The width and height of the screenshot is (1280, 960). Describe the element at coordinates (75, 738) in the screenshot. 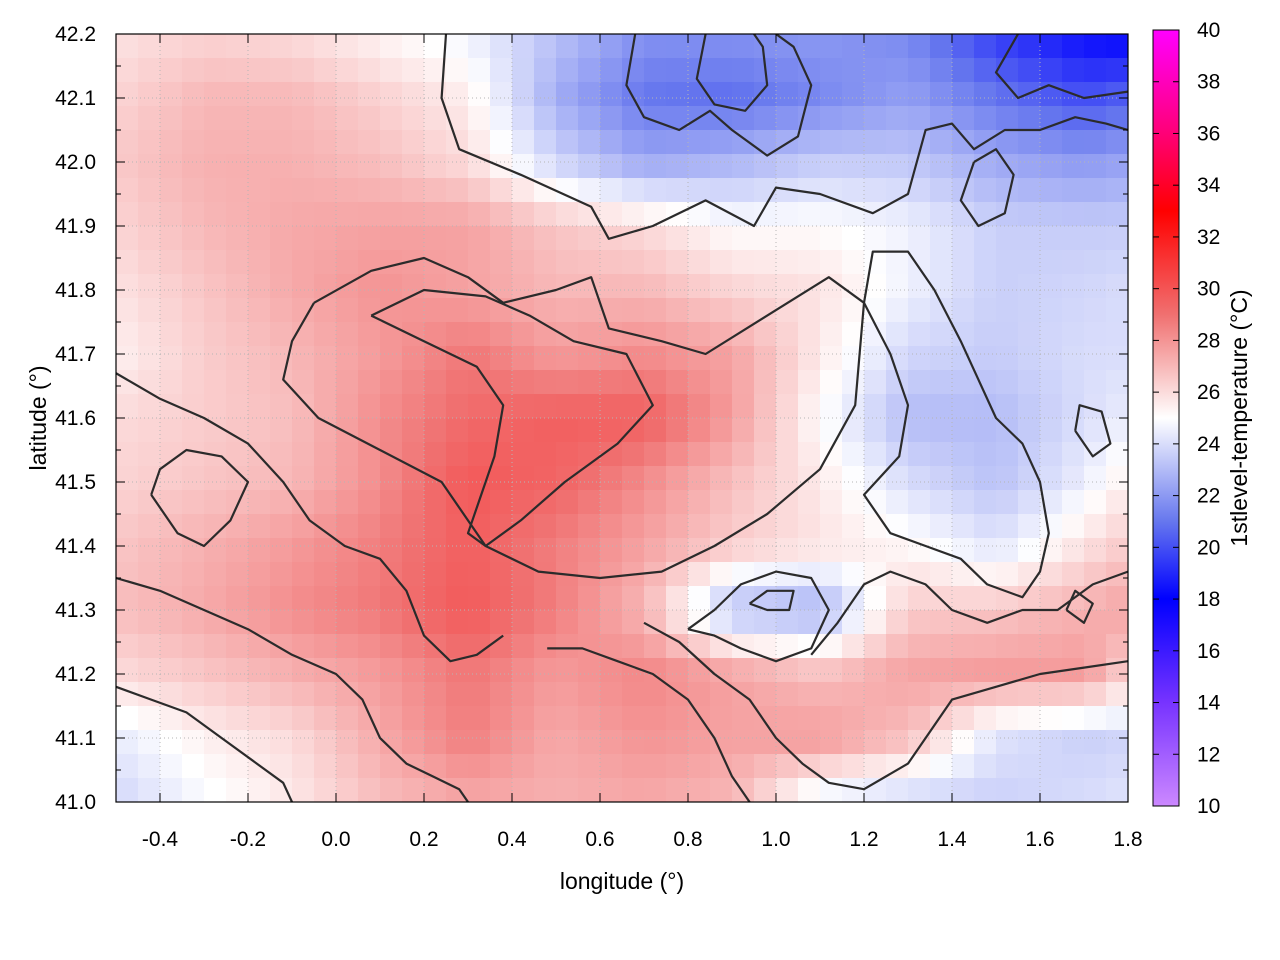

I see `y-tick-label: 41.1` at that location.